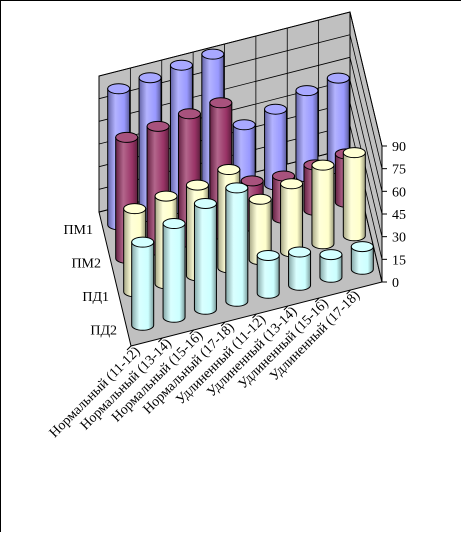 This screenshot has height=533, width=462. What do you see at coordinates (399, 215) in the screenshot?
I see `y-tick-label: 45` at bounding box center [399, 215].